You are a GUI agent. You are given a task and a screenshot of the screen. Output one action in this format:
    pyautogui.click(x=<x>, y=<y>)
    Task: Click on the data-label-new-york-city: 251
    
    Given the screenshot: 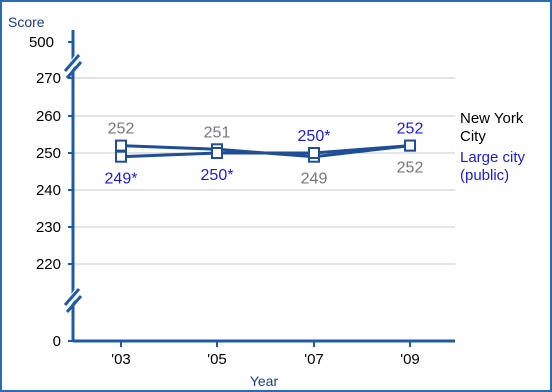 What is the action you would take?
    pyautogui.click(x=217, y=132)
    